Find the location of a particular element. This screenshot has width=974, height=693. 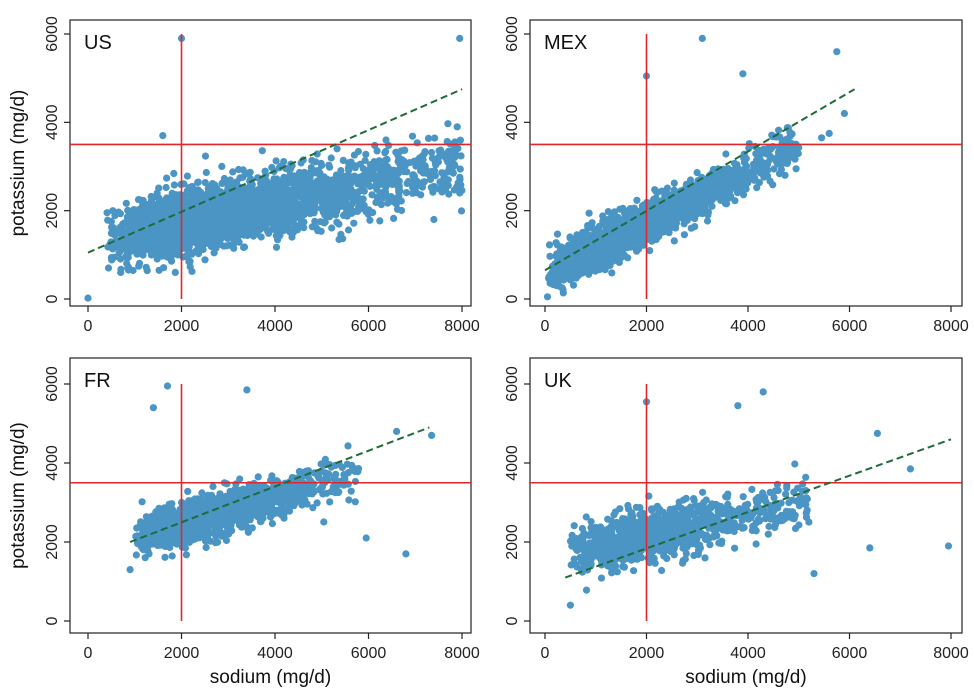

y-tick-label: 2000 is located at coordinates (52, 211).